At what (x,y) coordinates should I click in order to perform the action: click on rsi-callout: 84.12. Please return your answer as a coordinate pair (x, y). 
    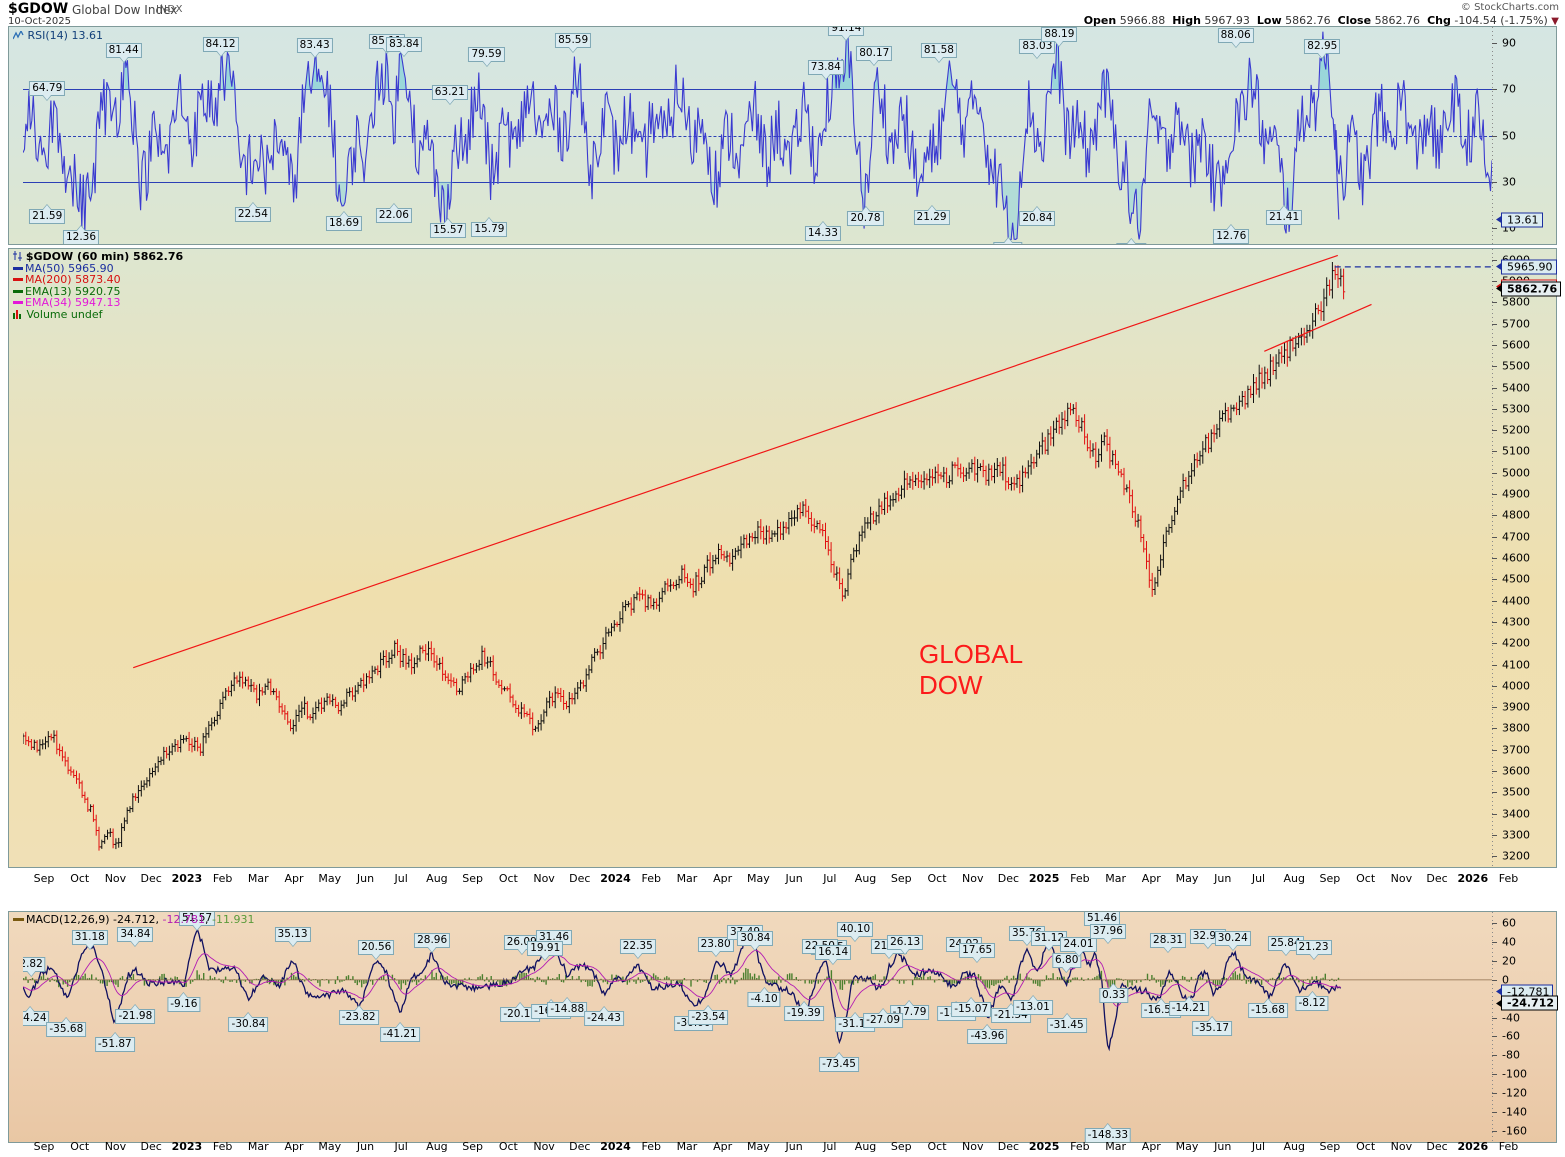
    Looking at the image, I should click on (220, 46).